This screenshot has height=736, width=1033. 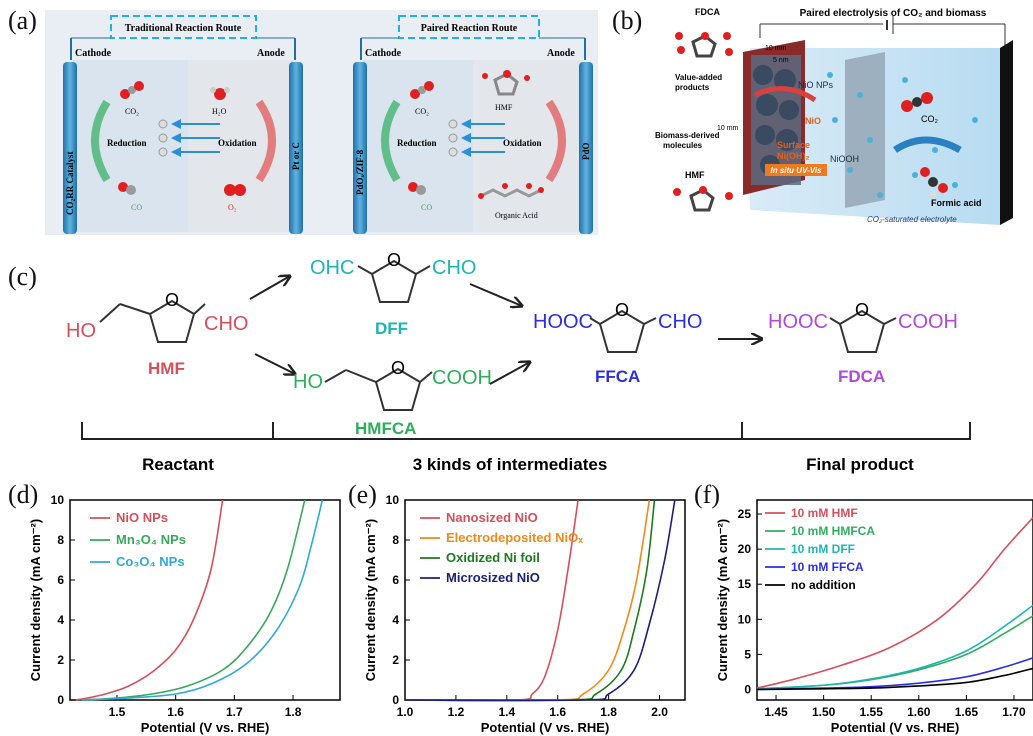 What do you see at coordinates (893, 13) in the screenshot?
I see `panel-b-title: Paired electrolysis of CO₂ and biomass` at bounding box center [893, 13].